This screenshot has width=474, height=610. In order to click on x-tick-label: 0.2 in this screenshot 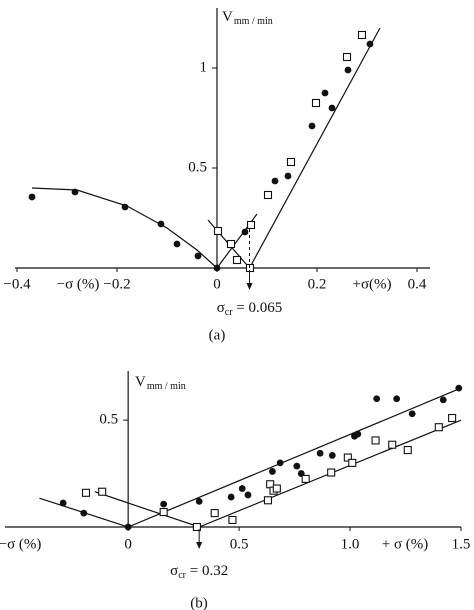, I will do `click(317, 284)`.